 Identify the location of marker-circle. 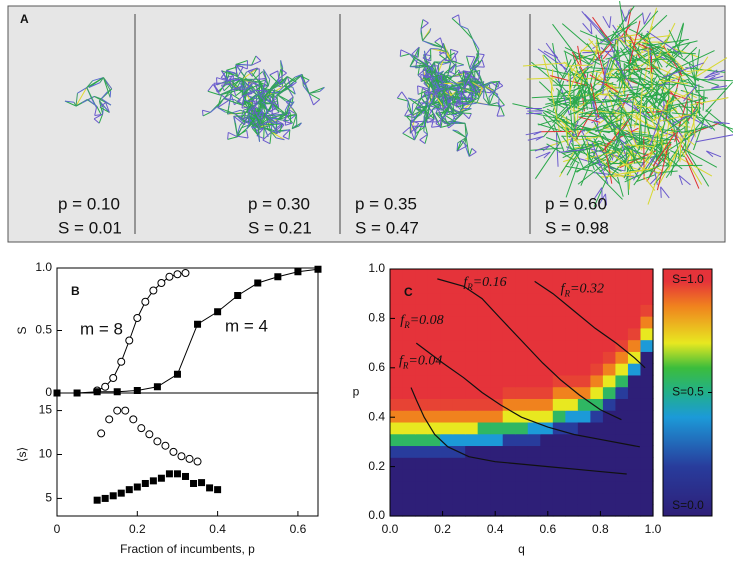
(145, 301).